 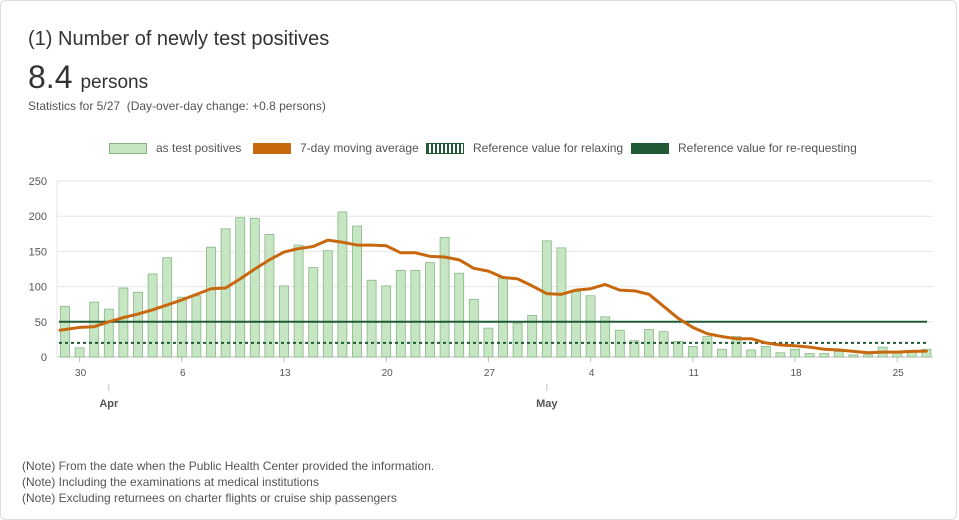 I want to click on legend-label-relaxing: Reference value for relaxing, so click(x=548, y=148).